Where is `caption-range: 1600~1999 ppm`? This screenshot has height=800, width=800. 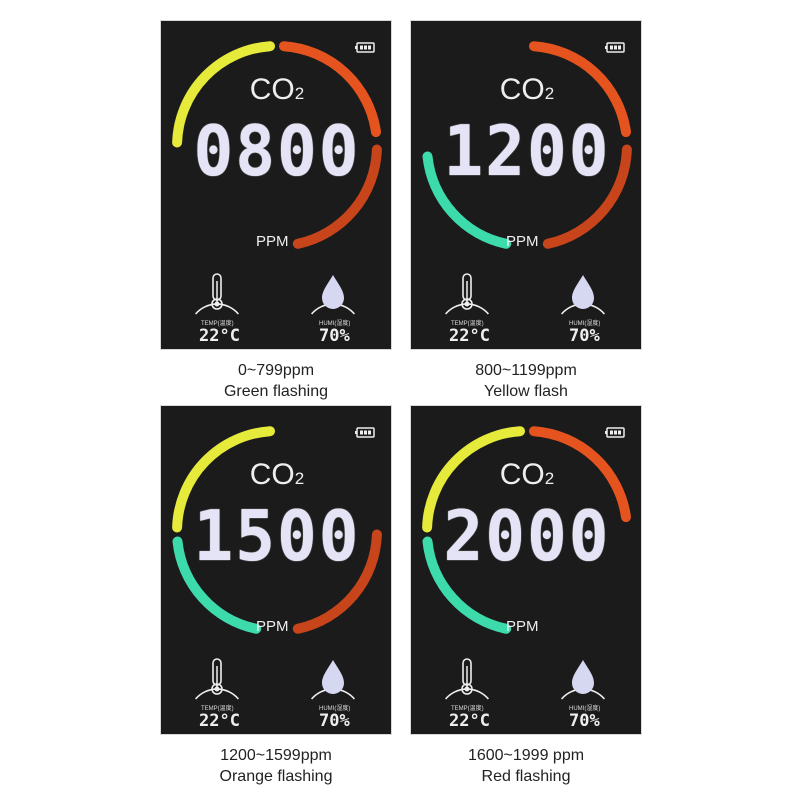 caption-range: 1600~1999 ppm is located at coordinates (526, 755).